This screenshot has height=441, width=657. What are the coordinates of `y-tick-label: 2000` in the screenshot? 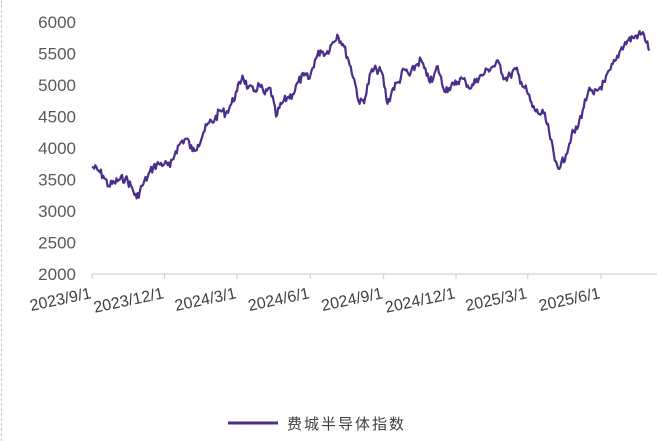 It's located at (57, 274).